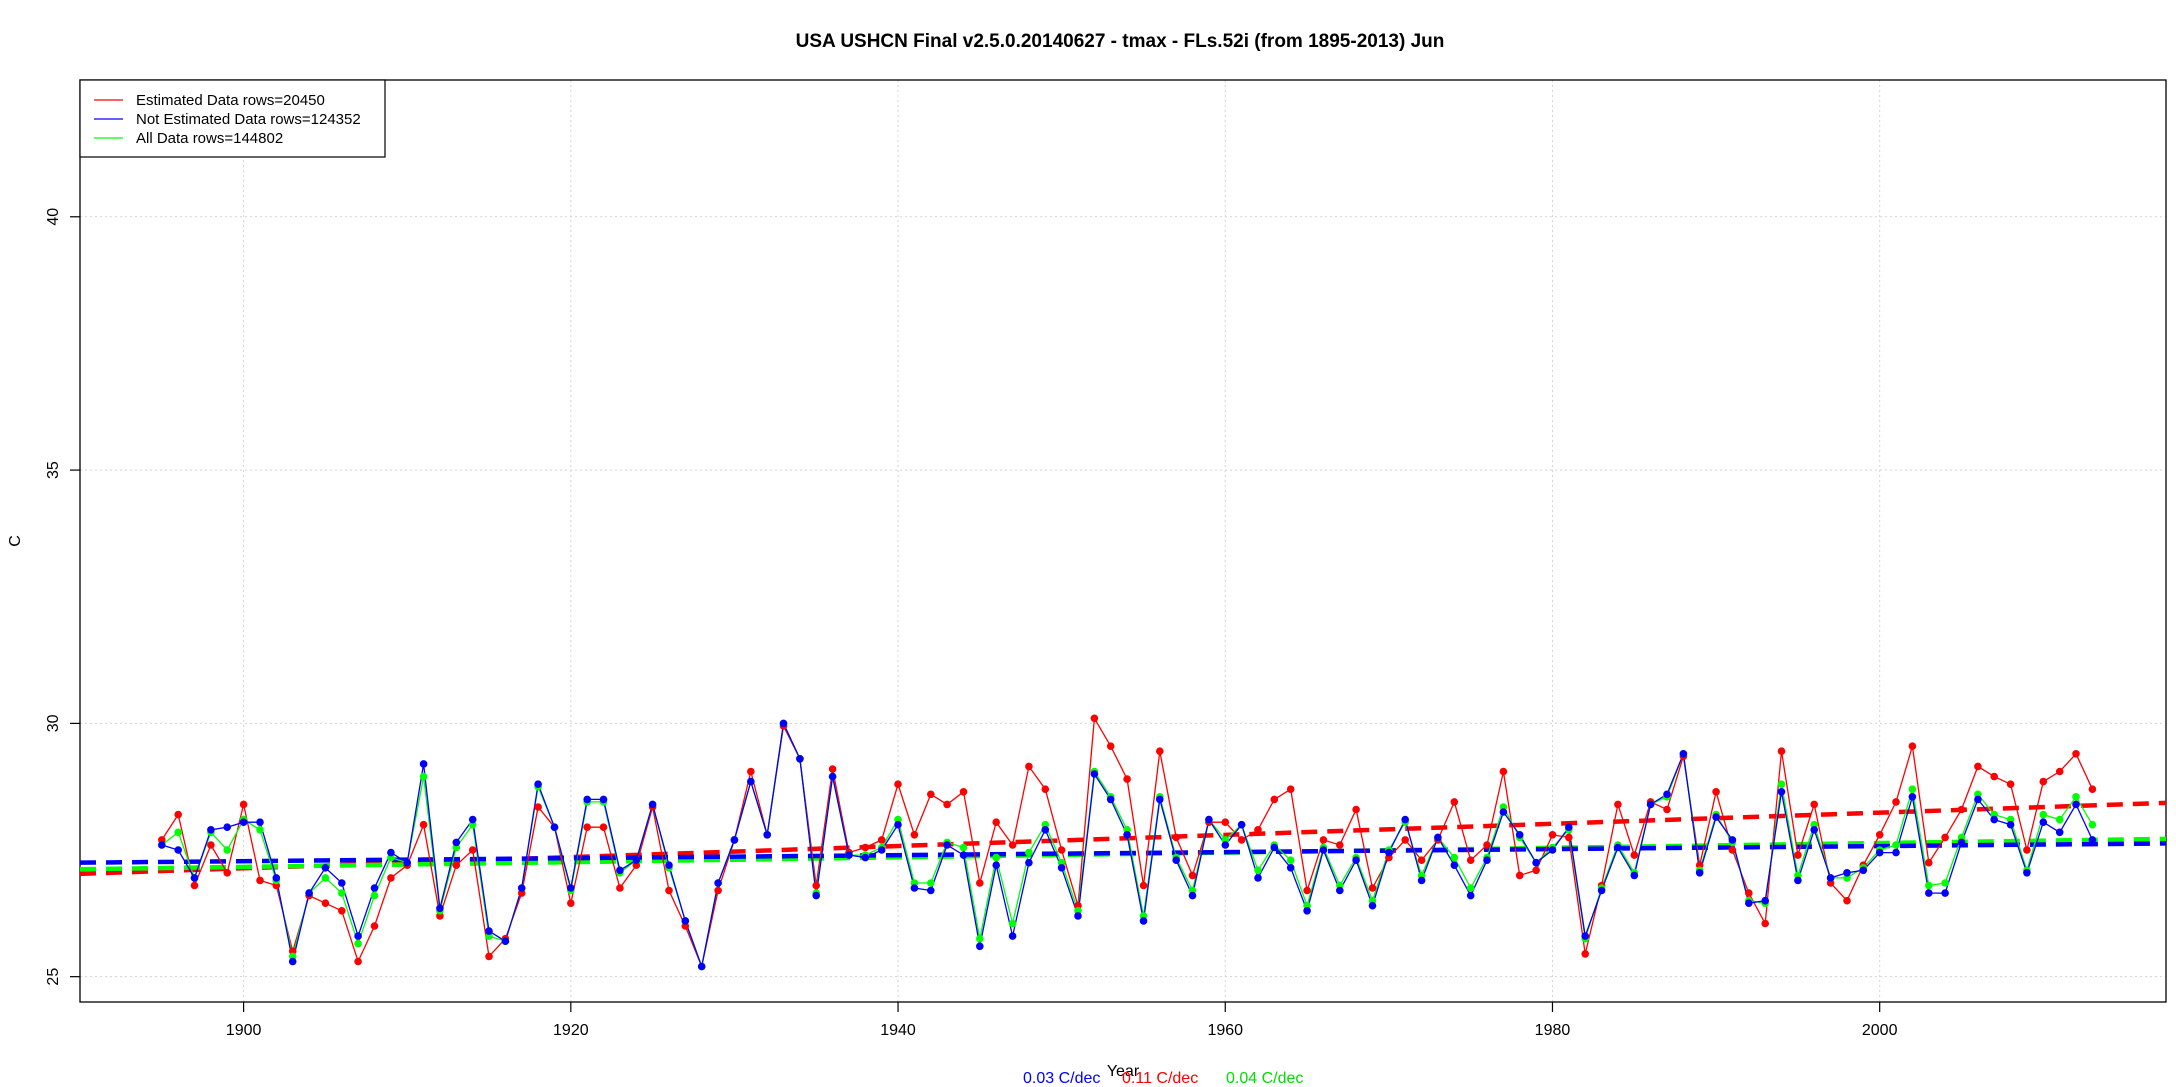 The image size is (2176, 1087). Describe the element at coordinates (1123, 1071) in the screenshot. I see `x-axis-label: Year` at that location.